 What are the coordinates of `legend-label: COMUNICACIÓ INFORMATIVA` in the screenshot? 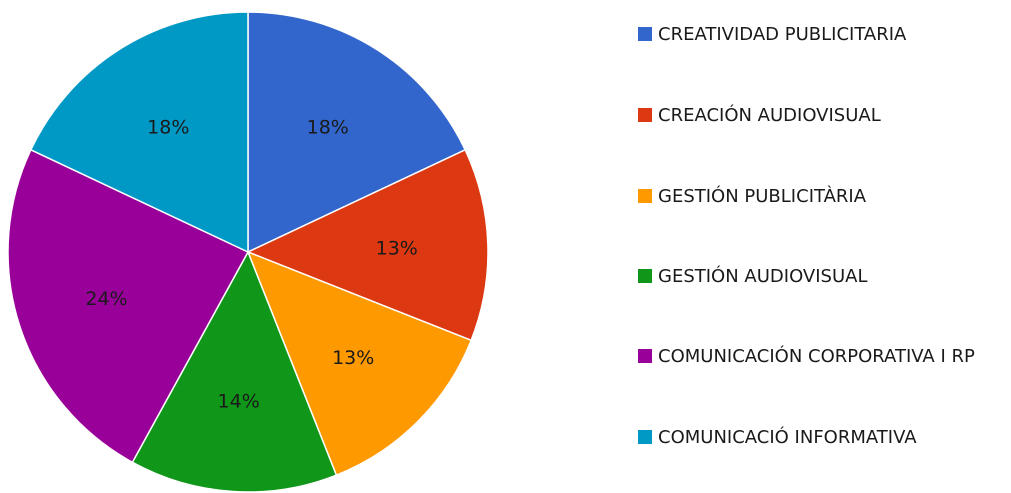 It's located at (787, 437).